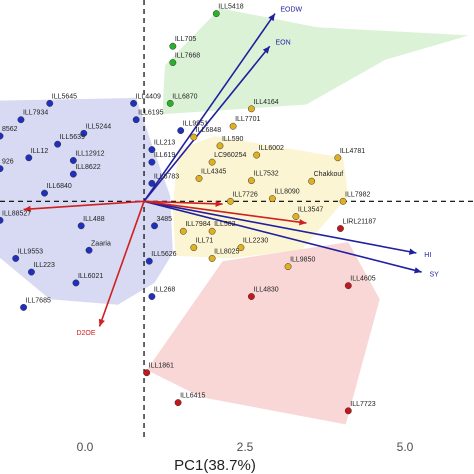 The image size is (474, 474). Describe the element at coordinates (173, 46) in the screenshot. I see `point-ill705` at that location.